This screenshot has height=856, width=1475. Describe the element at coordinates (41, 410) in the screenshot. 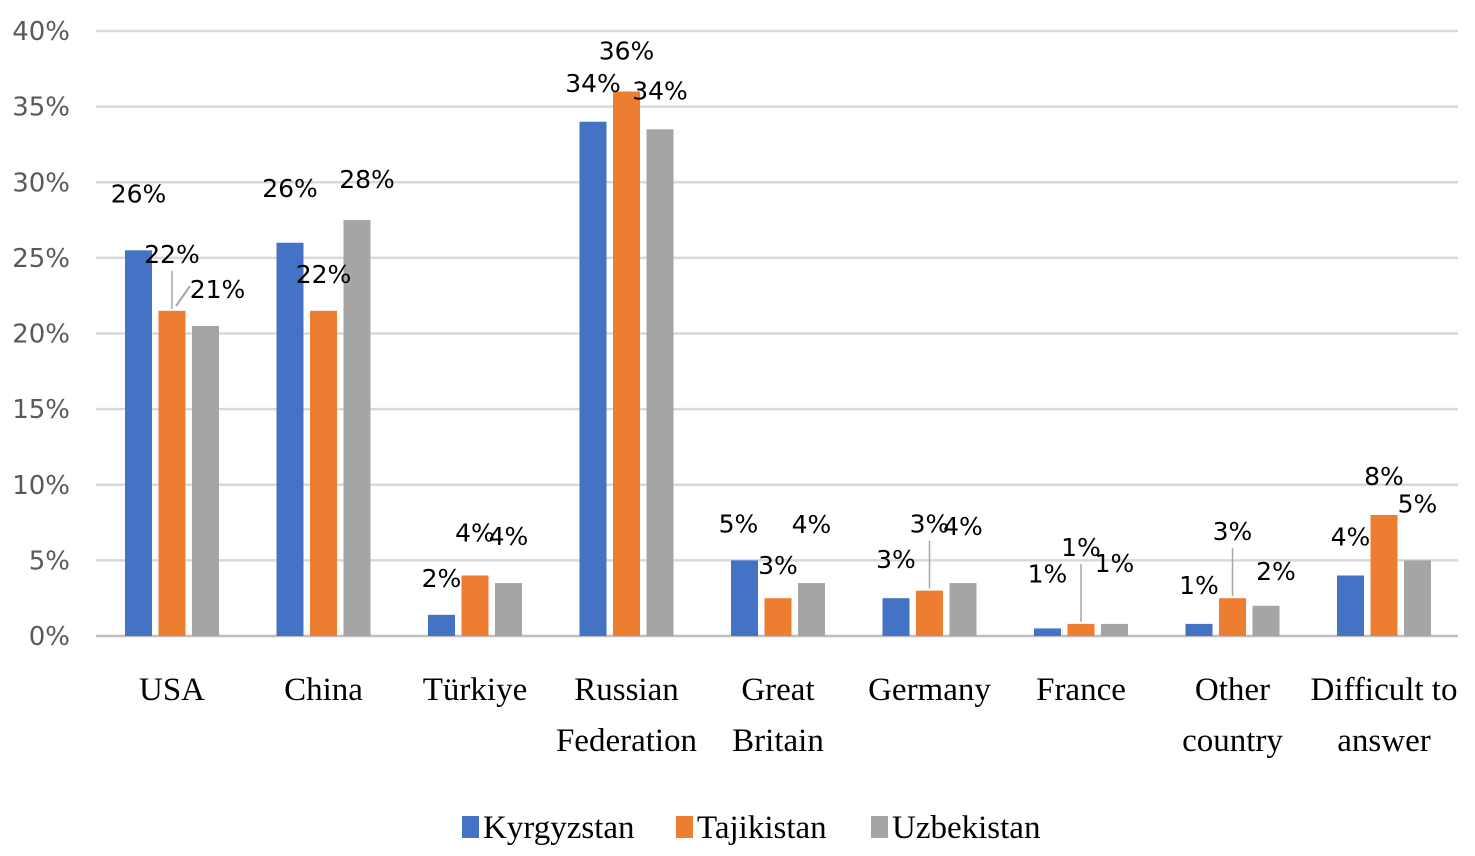

I see `y-tick-label: 15%` at that location.